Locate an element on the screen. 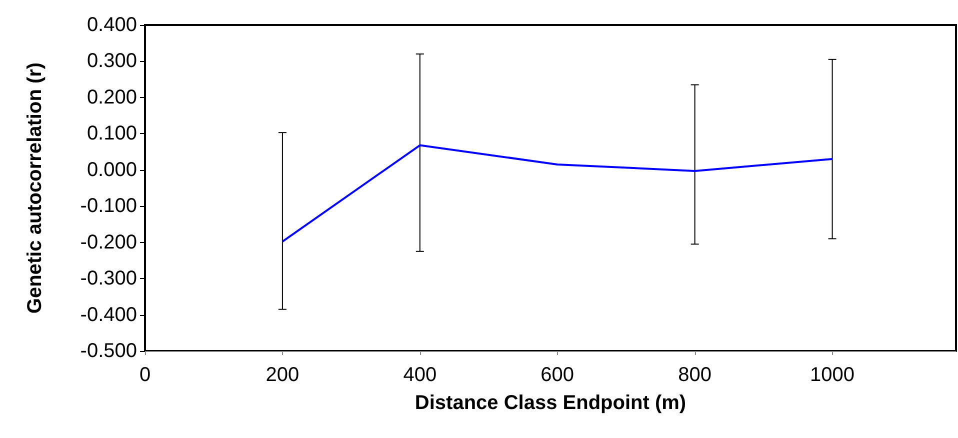  y-tick-label: -0.100 is located at coordinates (108, 206).